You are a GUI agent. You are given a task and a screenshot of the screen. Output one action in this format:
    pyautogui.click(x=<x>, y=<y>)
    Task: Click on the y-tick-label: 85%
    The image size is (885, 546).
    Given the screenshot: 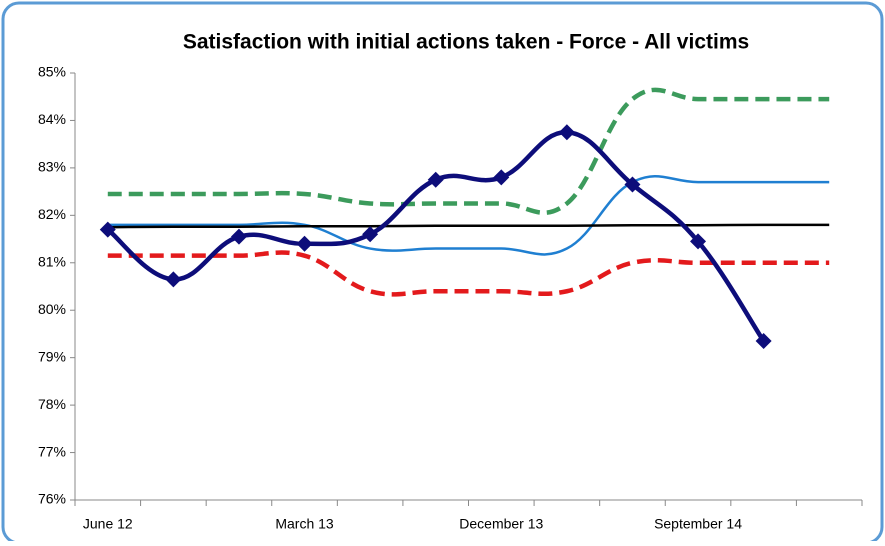 What is the action you would take?
    pyautogui.click(x=52, y=72)
    